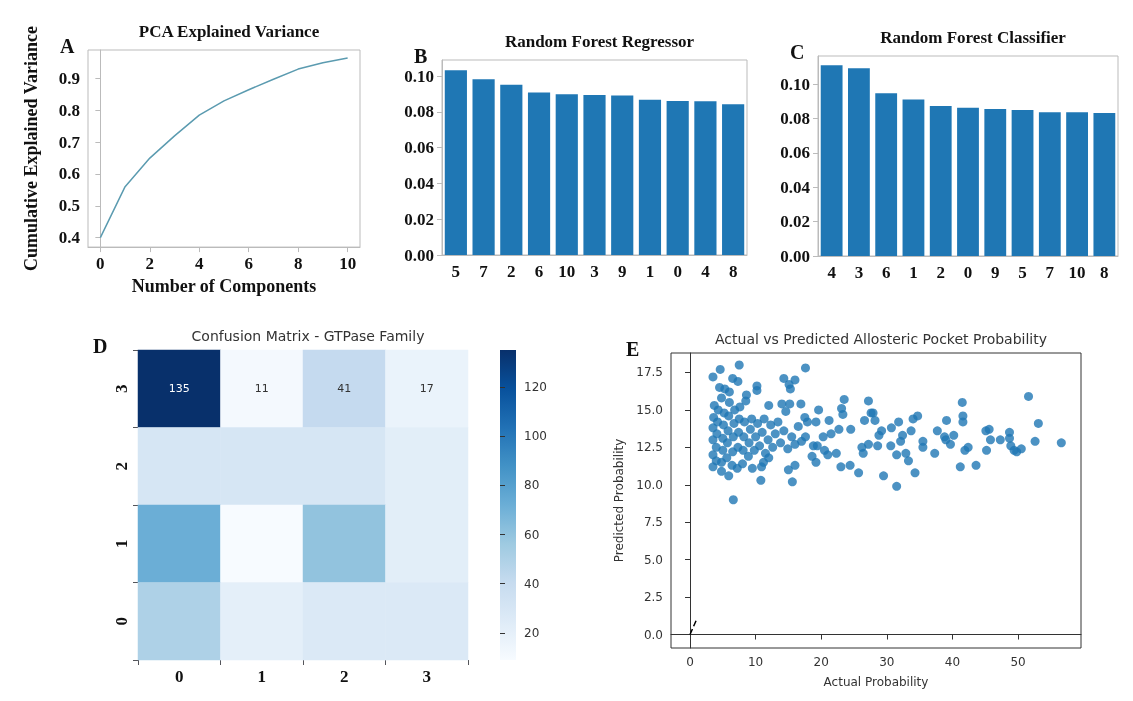 Image resolution: width=1133 pixels, height=701 pixels. I want to click on x-axis-title: Number of Components, so click(224, 286).